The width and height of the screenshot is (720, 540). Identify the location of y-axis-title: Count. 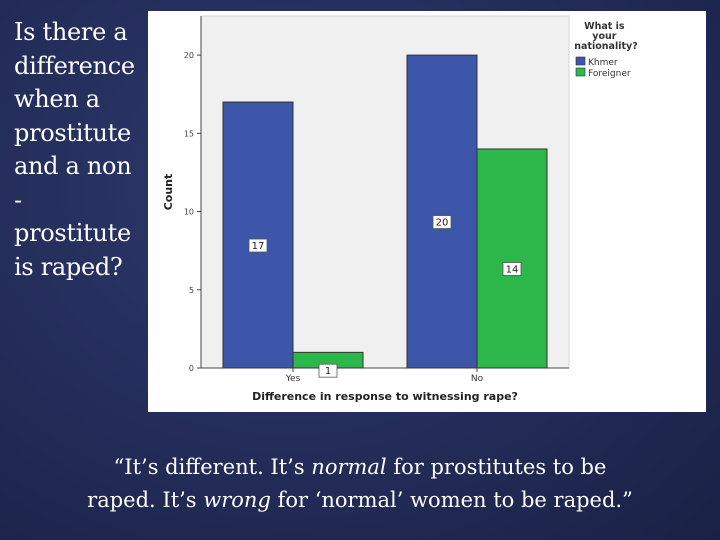
(168, 192).